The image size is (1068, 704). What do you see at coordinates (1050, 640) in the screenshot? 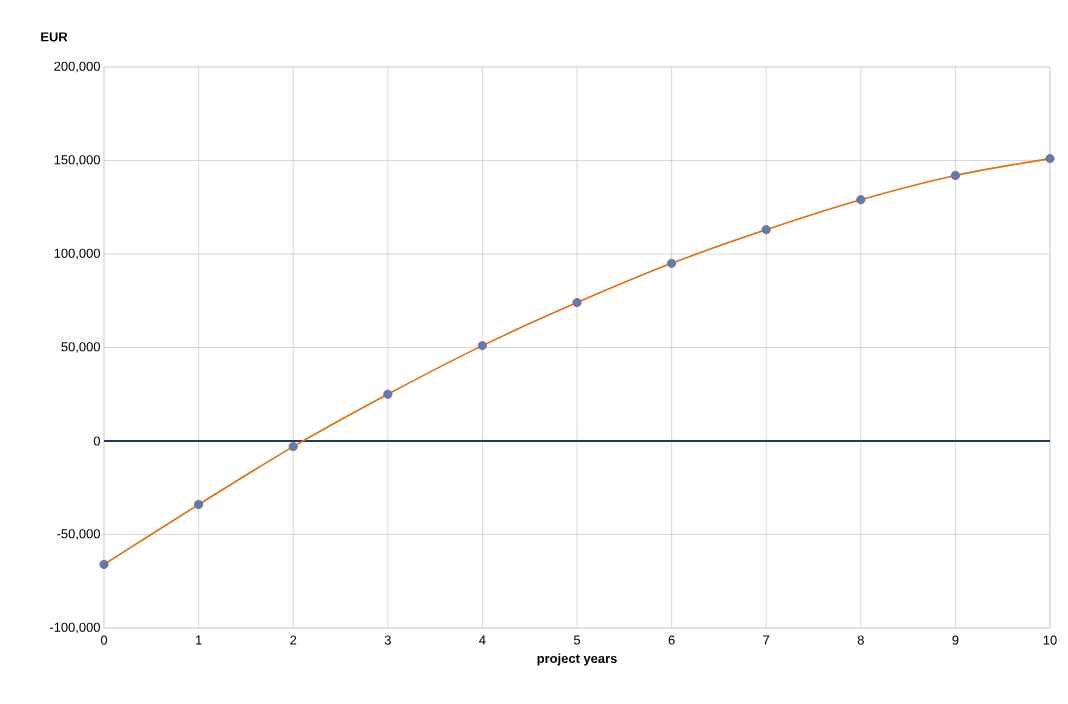
I see `x-tick-label: 10` at bounding box center [1050, 640].